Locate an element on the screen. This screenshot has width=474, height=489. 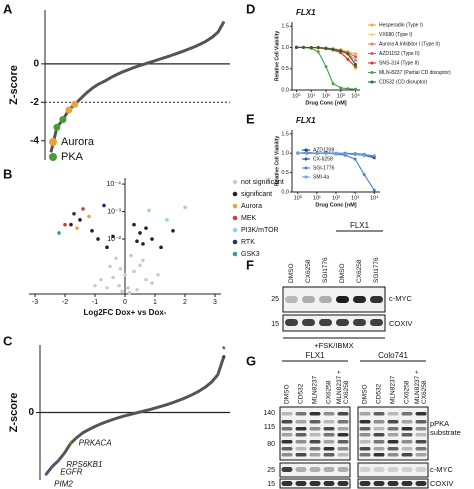
annotation: RPS6KB1 is located at coordinates (84, 464).